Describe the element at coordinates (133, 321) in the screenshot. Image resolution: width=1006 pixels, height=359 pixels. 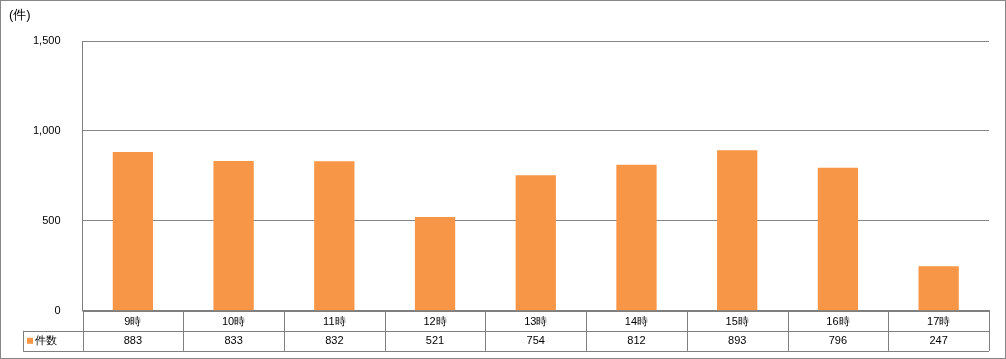
I see `x-tick-label: 9時` at that location.